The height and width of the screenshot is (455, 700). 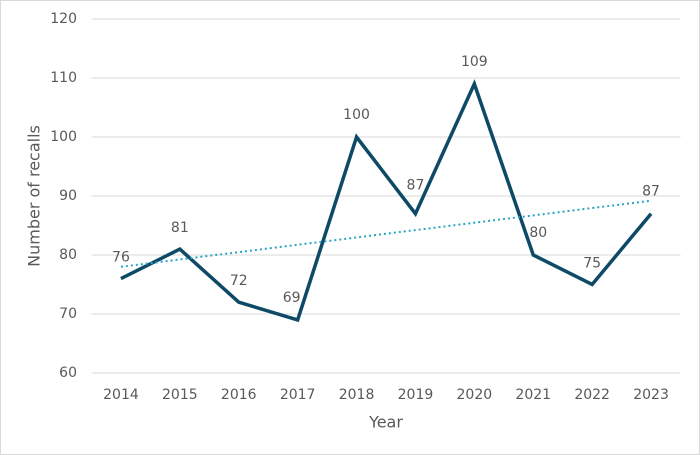 What do you see at coordinates (121, 395) in the screenshot?
I see `x-tick-label: 2014` at bounding box center [121, 395].